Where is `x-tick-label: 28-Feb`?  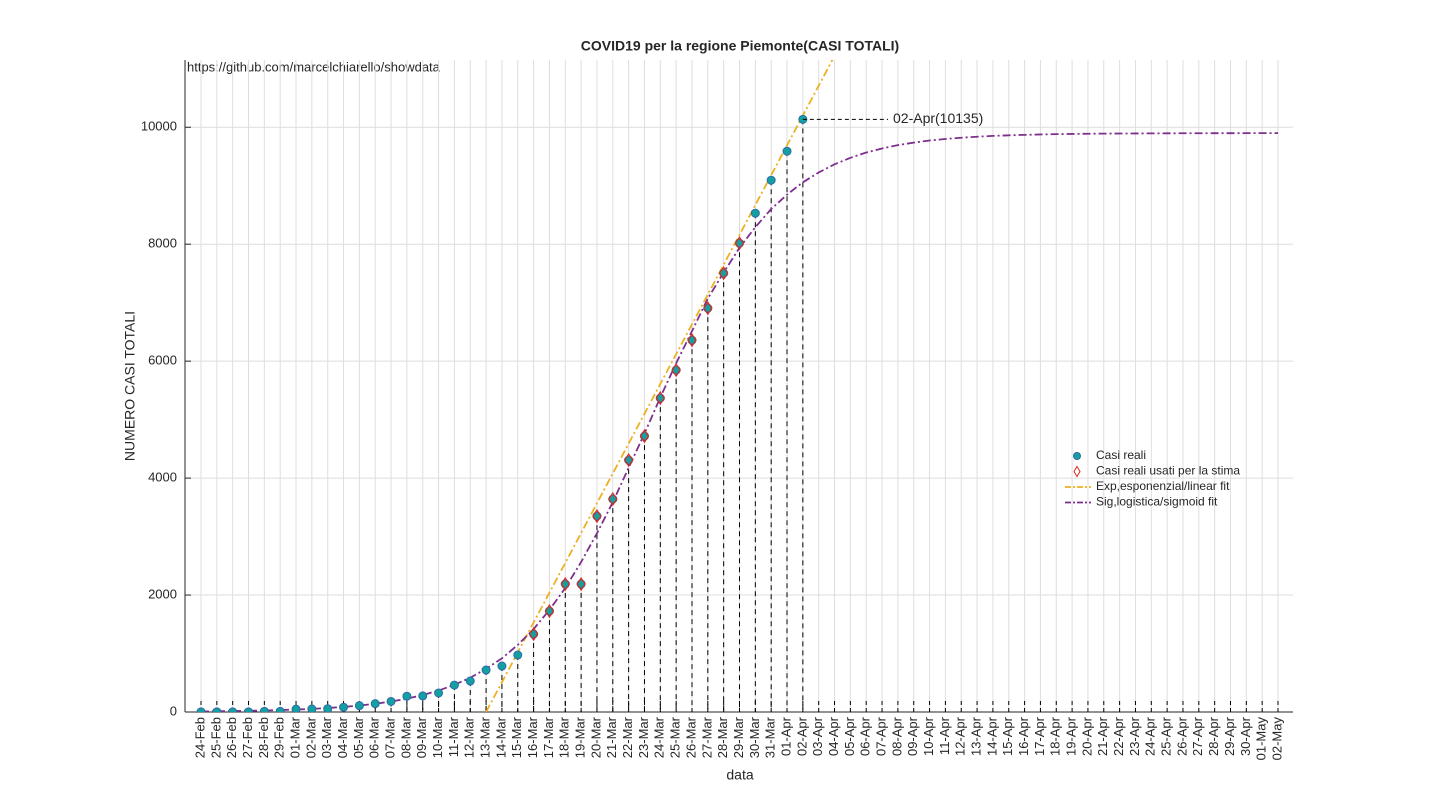 x-tick-label: 28-Feb is located at coordinates (263, 737).